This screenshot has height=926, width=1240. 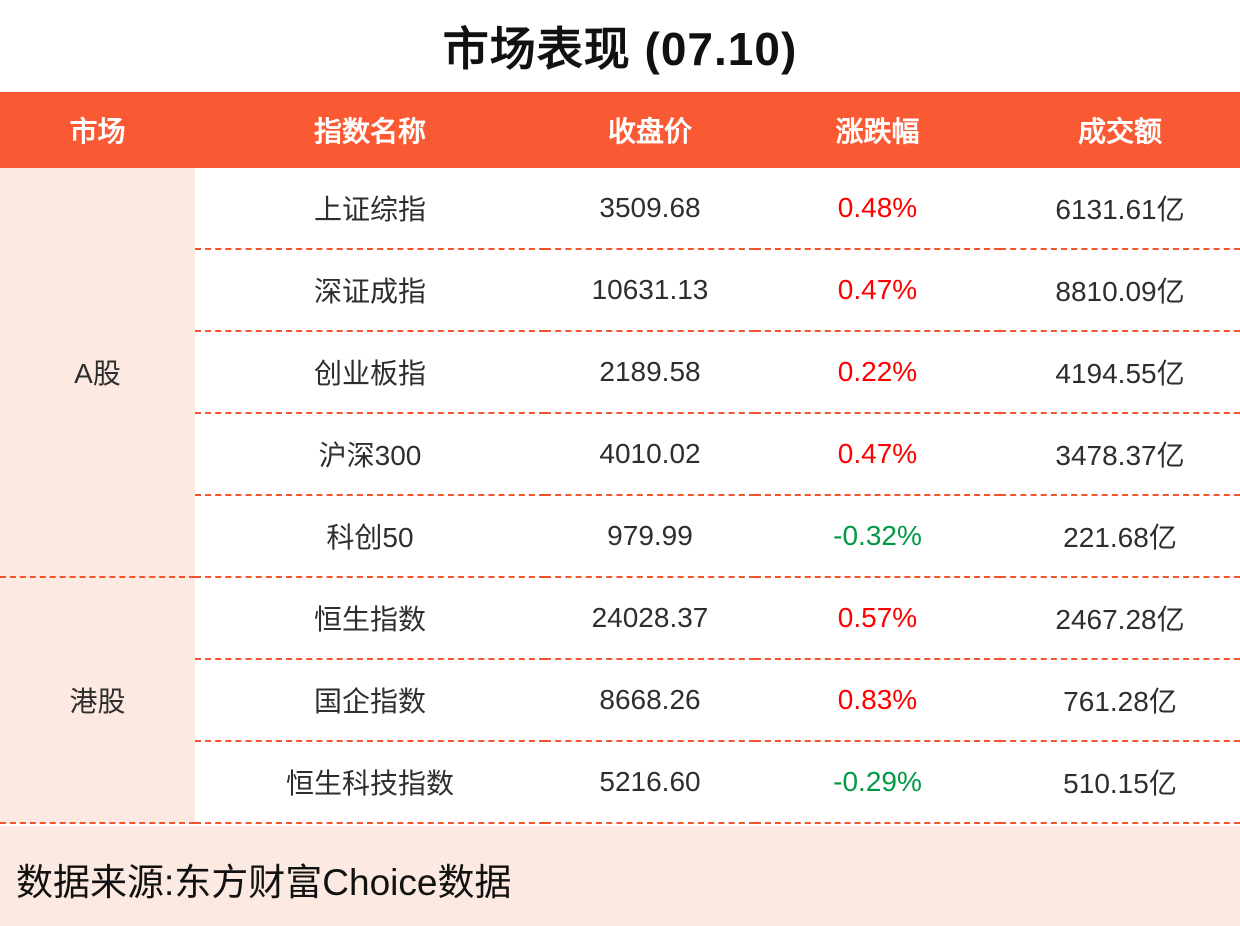 I want to click on close-price: 5216.60, so click(x=650, y=782).